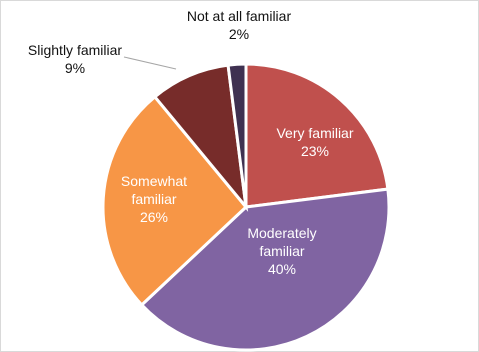 The image size is (479, 352). Describe the element at coordinates (154, 199) in the screenshot. I see `slice-label-somewhat-familiar: Somewhat familiar 26%` at that location.